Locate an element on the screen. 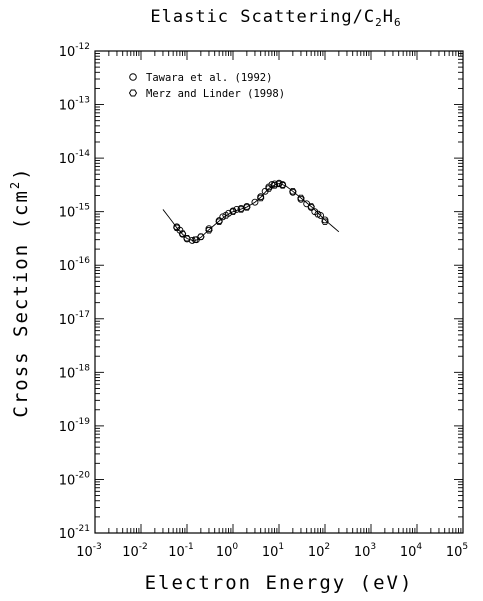  data-markers is located at coordinates (251, 211).